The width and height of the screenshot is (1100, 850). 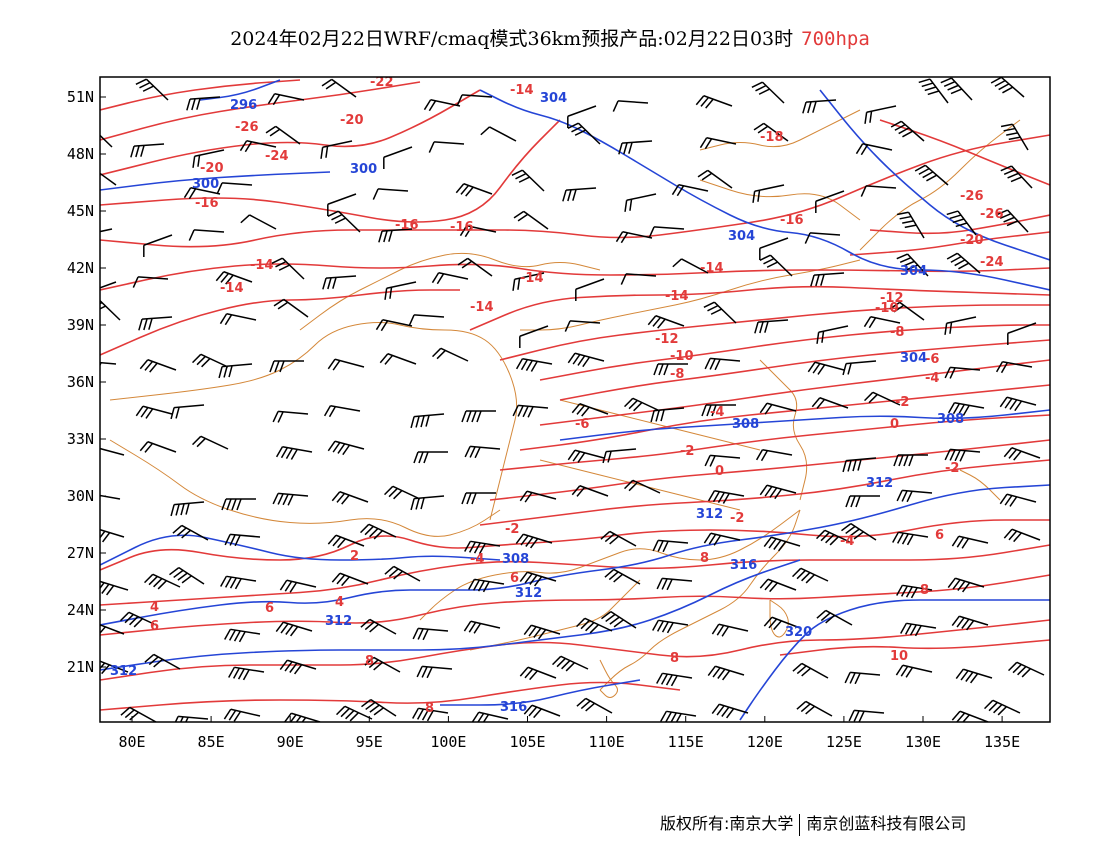 I want to click on height-label: 304, so click(x=741, y=236).